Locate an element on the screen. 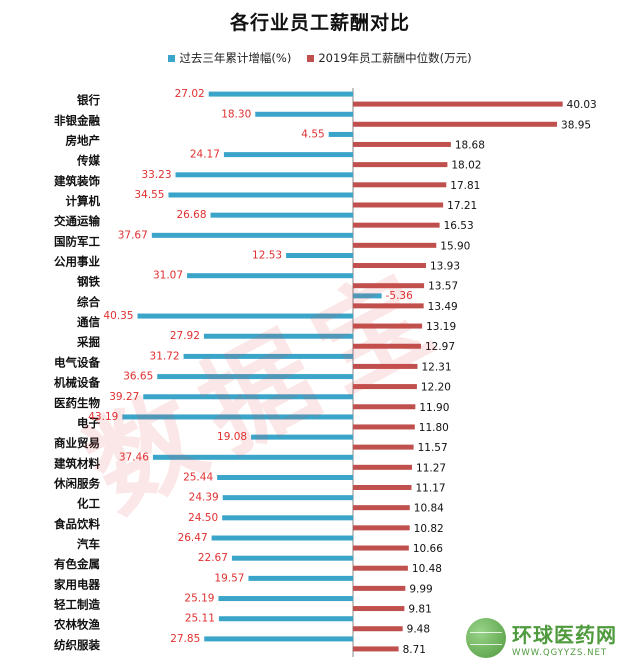  category-label: 汽车 is located at coordinates (88, 544).